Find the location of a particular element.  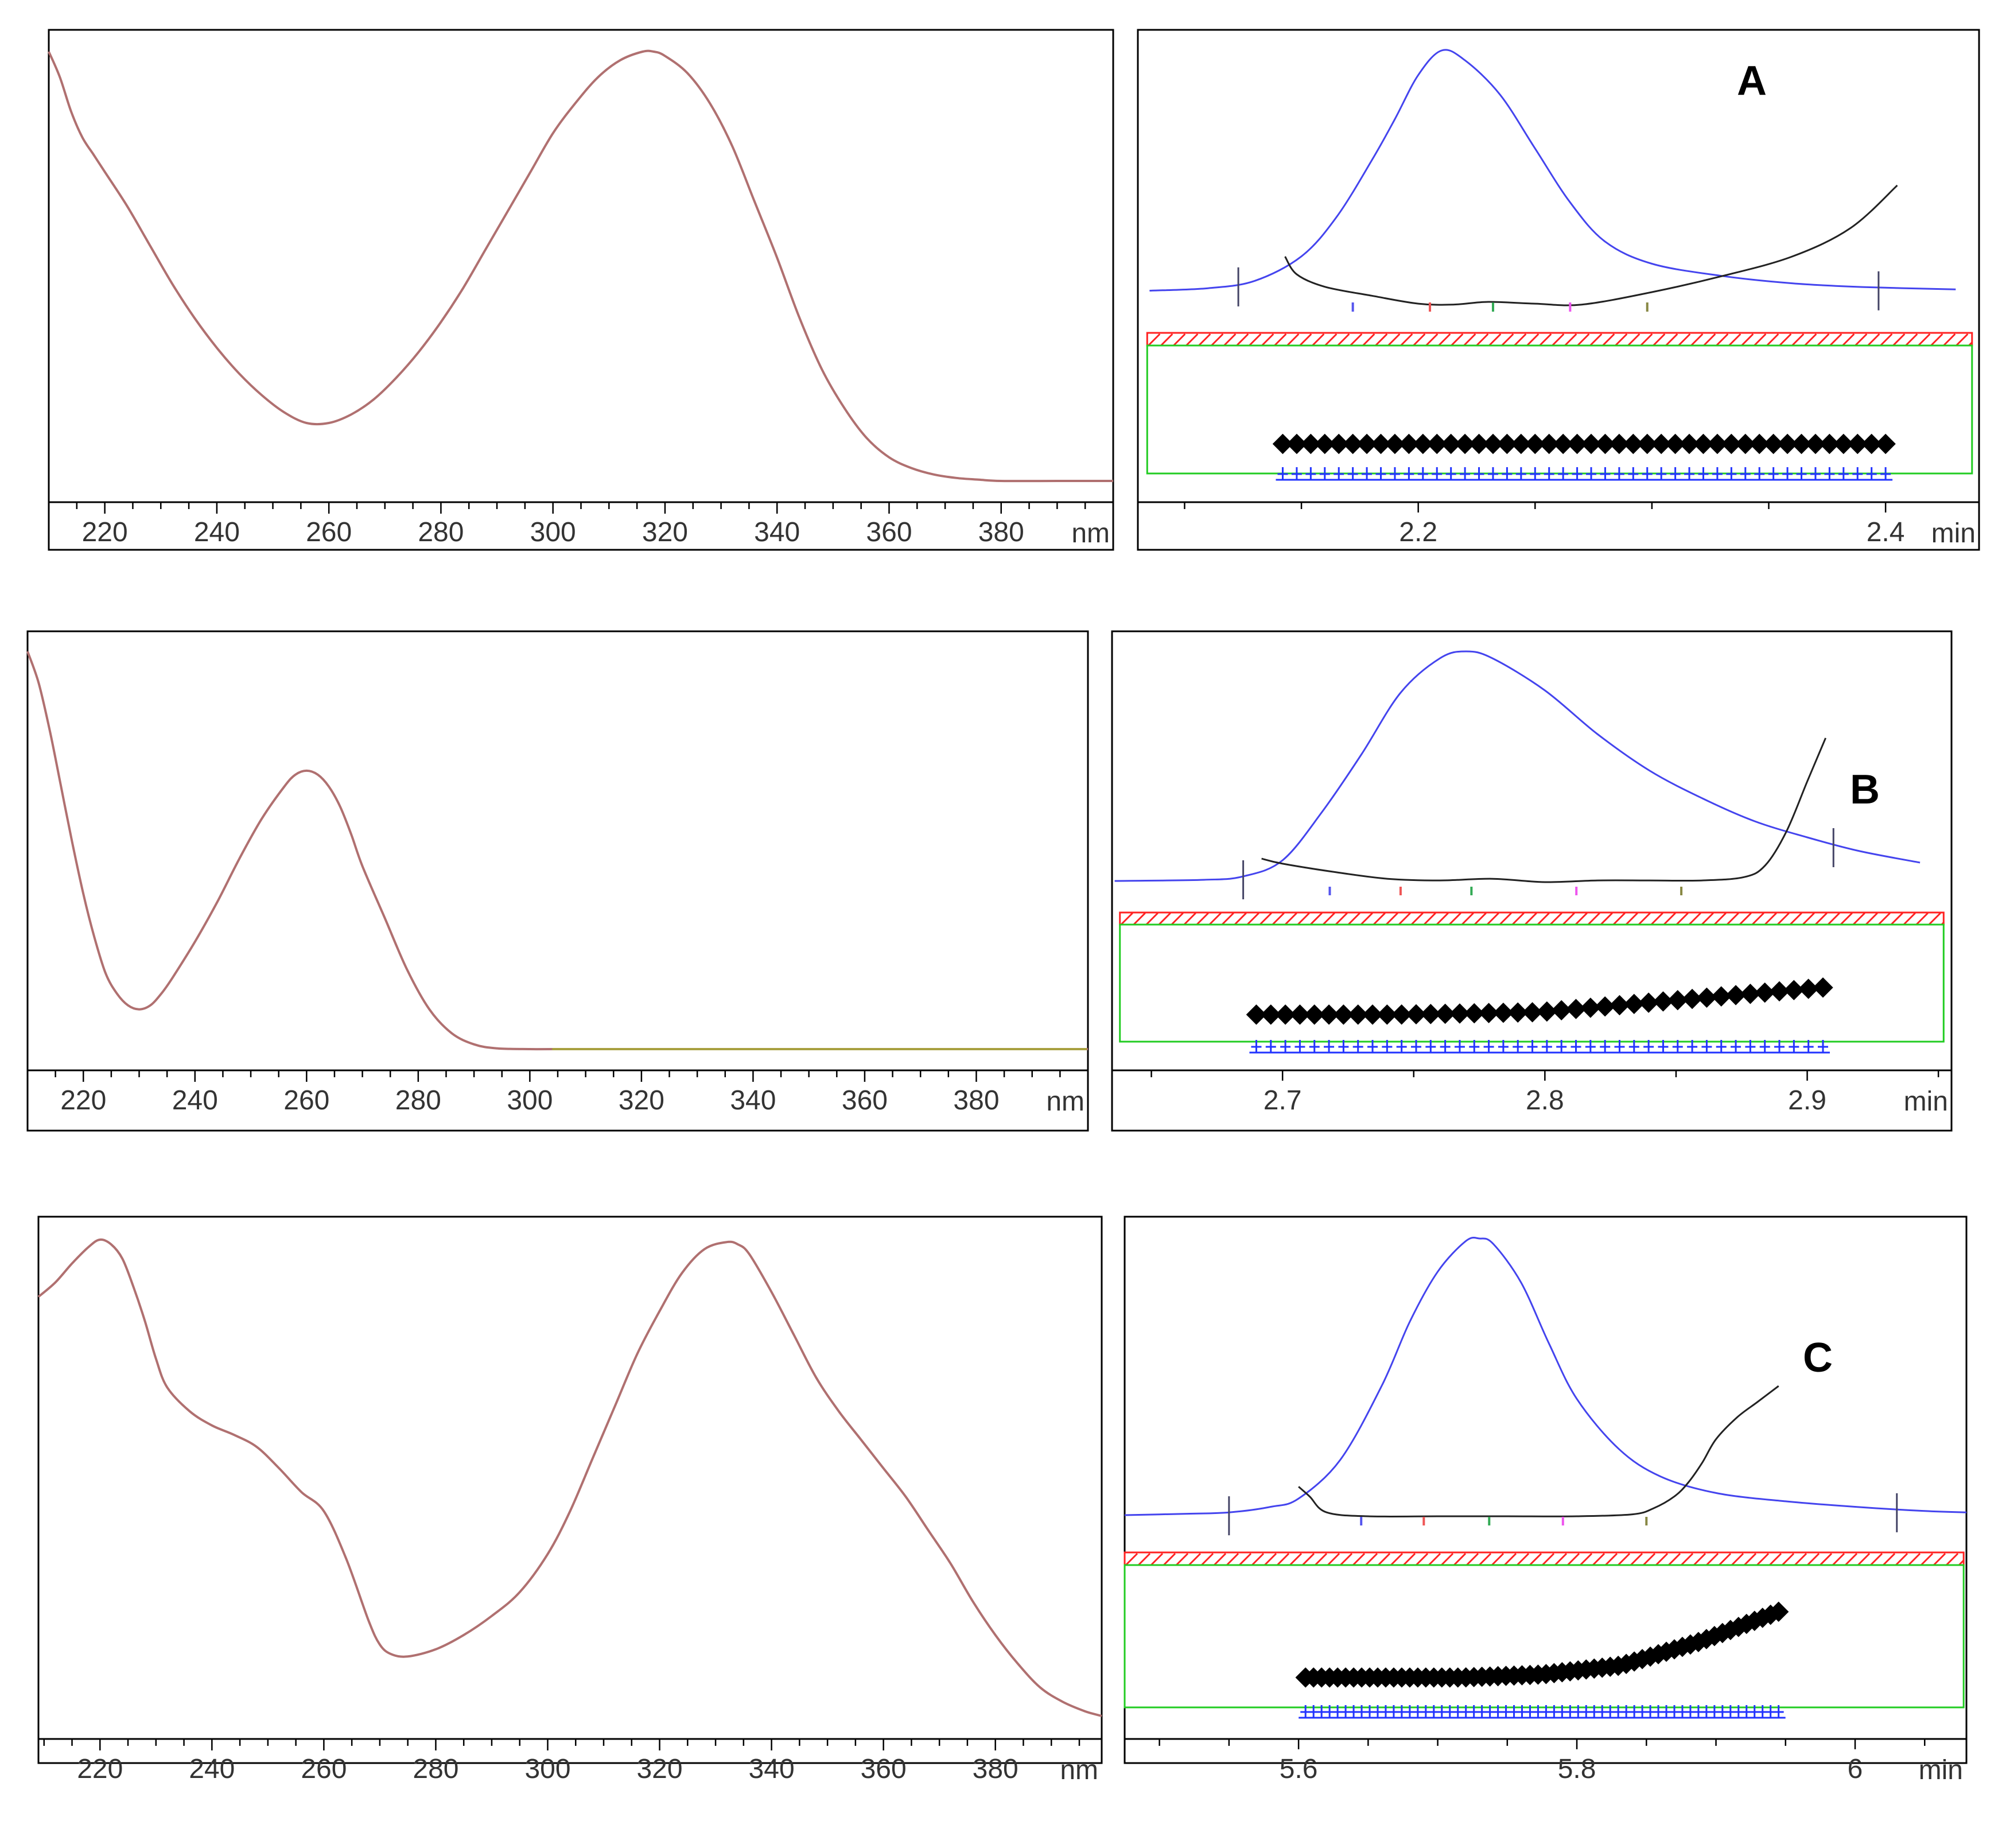

x-tick-label: 220 is located at coordinates (83, 1100).